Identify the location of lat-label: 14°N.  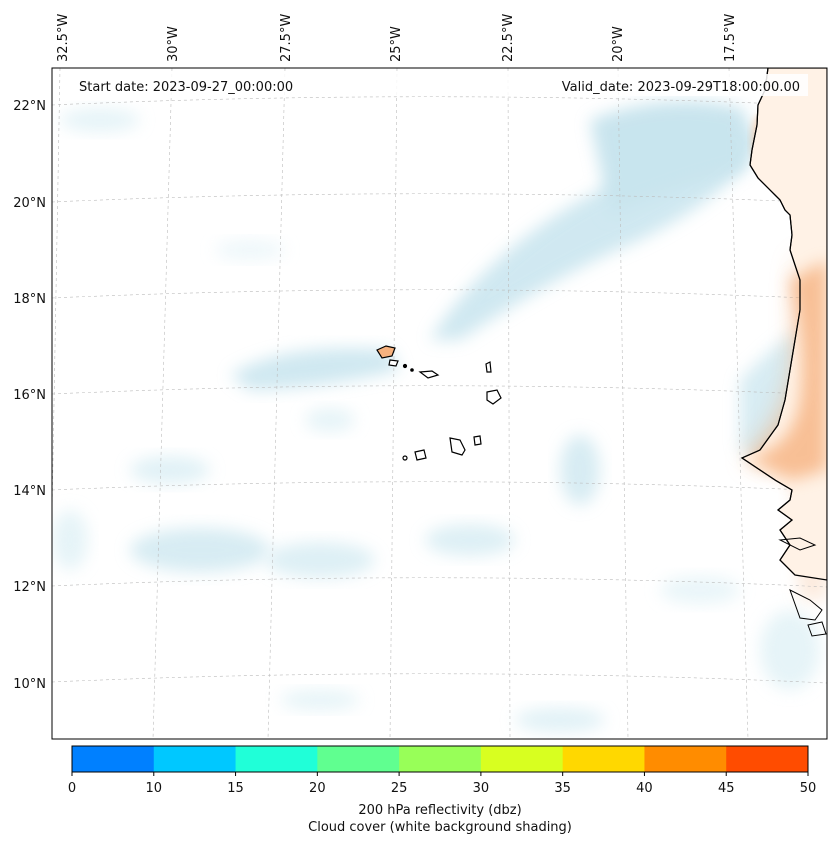
(29, 491).